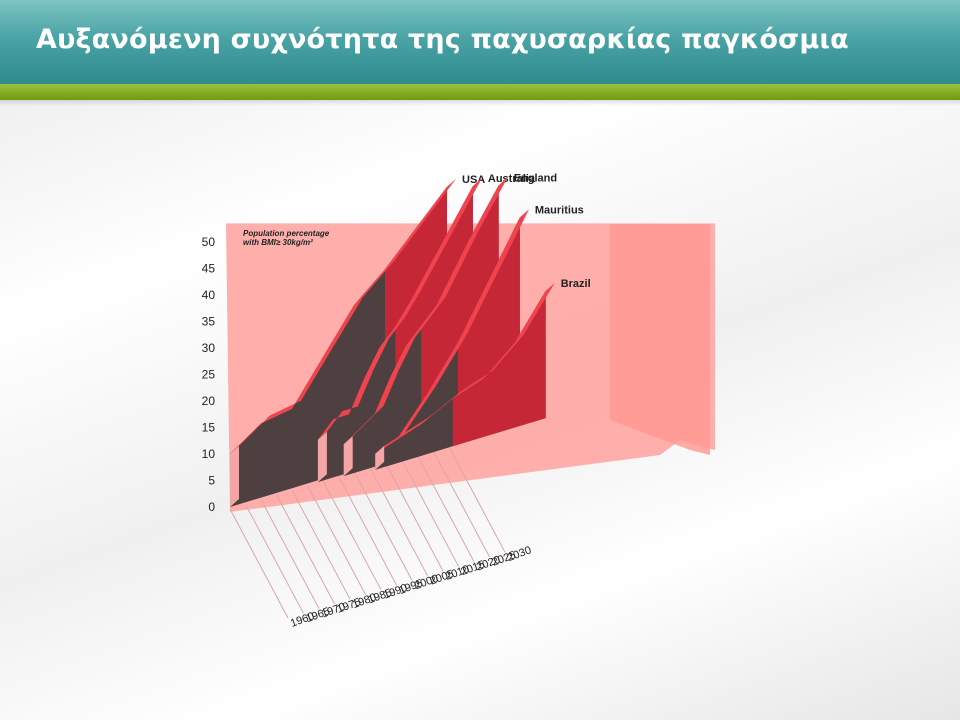  What do you see at coordinates (209, 348) in the screenshot?
I see `y-tick-label: 30` at bounding box center [209, 348].